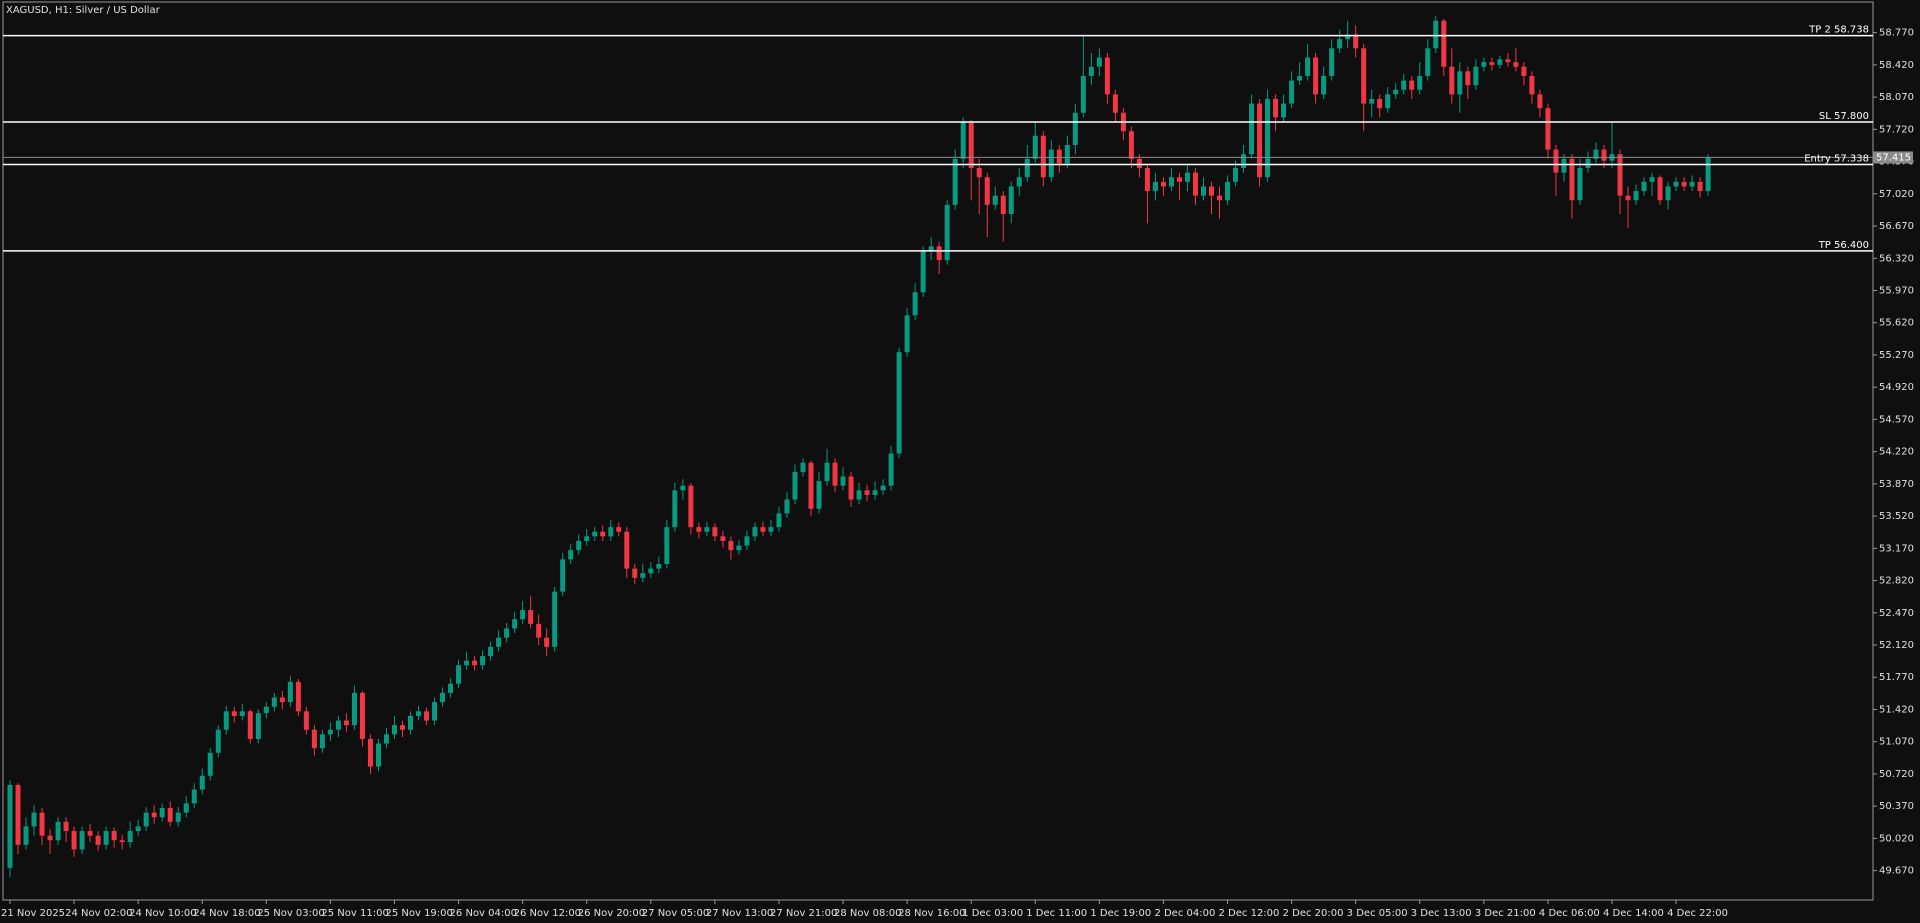  What do you see at coordinates (1896, 548) in the screenshot?
I see `y-tick-label: 53.170` at bounding box center [1896, 548].